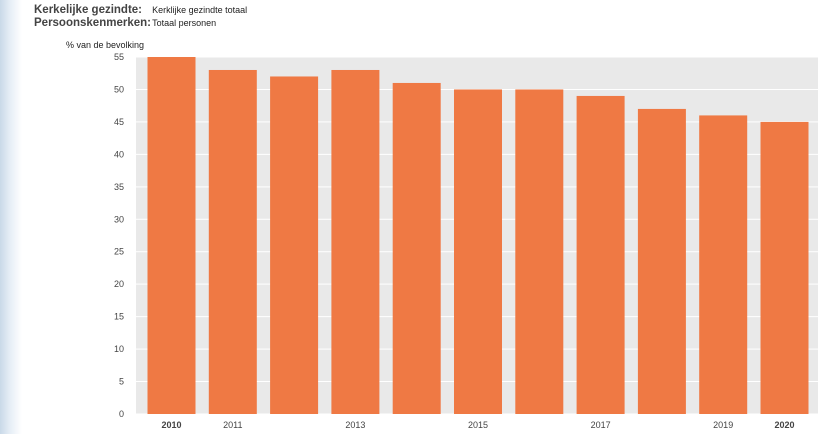 The width and height of the screenshot is (818, 434). I want to click on bar-2018, so click(661, 261).